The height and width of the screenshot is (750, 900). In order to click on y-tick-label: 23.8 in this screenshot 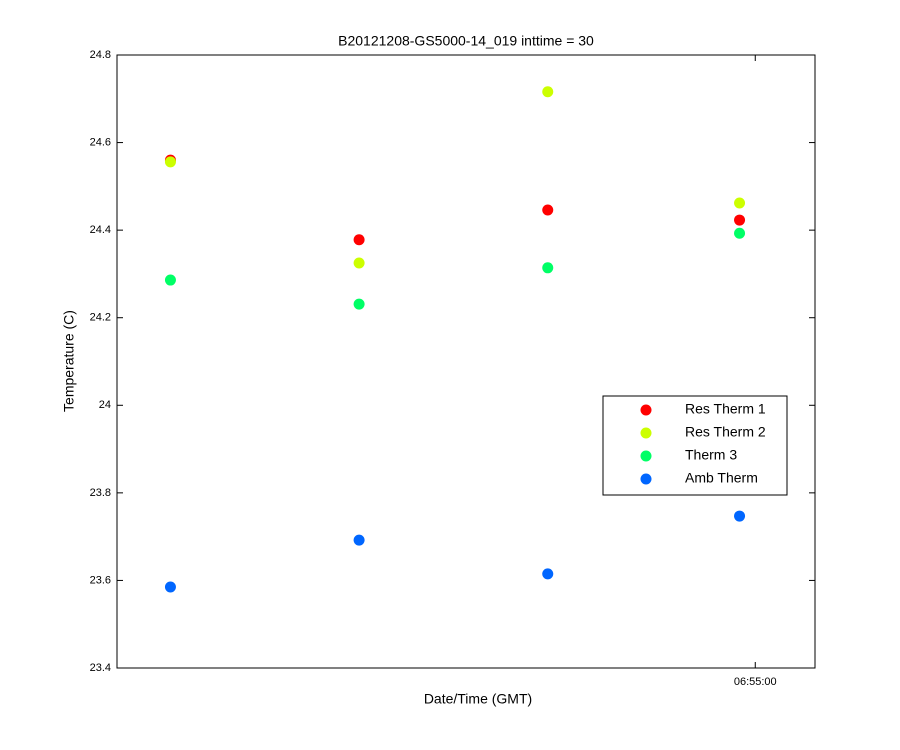, I will do `click(100, 493)`.